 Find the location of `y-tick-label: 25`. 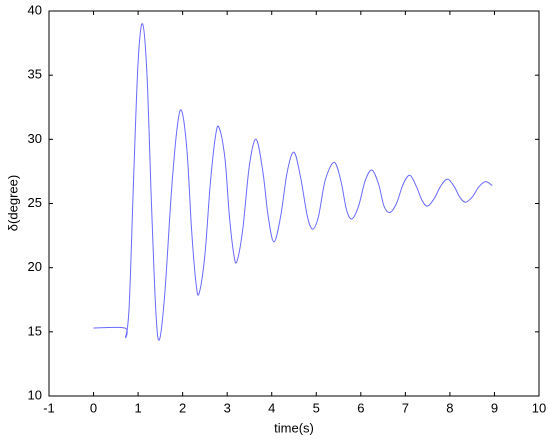

y-tick-label: 25 is located at coordinates (35, 202).